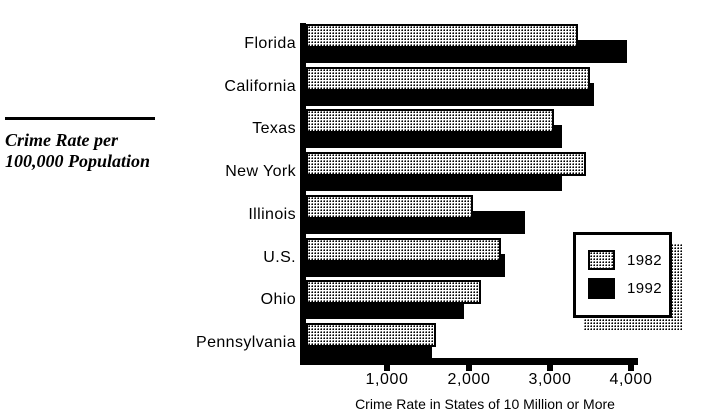 This screenshot has height=417, width=701. What do you see at coordinates (622, 275) in the screenshot?
I see `legend-box: 1982 1992` at bounding box center [622, 275].